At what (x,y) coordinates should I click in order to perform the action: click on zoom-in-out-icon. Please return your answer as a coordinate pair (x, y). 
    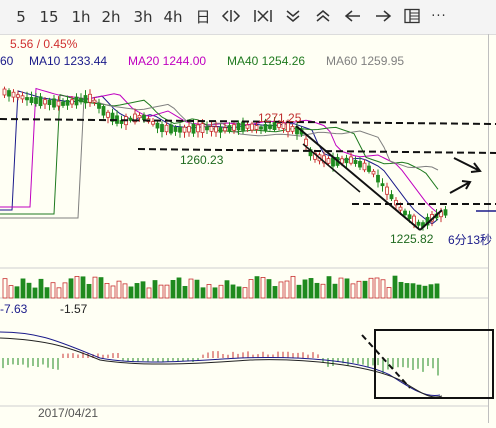
    Looking at the image, I should click on (231, 17).